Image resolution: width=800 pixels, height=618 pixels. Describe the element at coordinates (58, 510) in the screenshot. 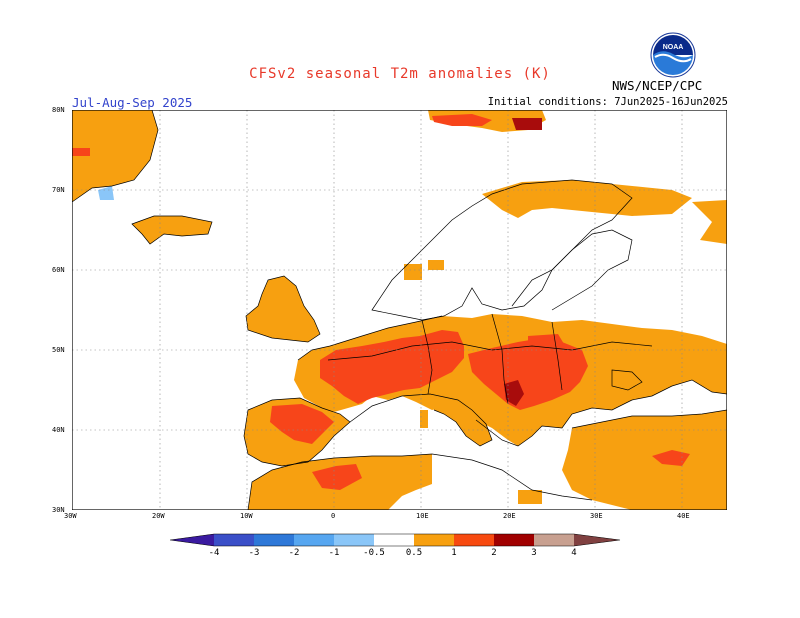

I see `lat-label-30n: 30N` at that location.